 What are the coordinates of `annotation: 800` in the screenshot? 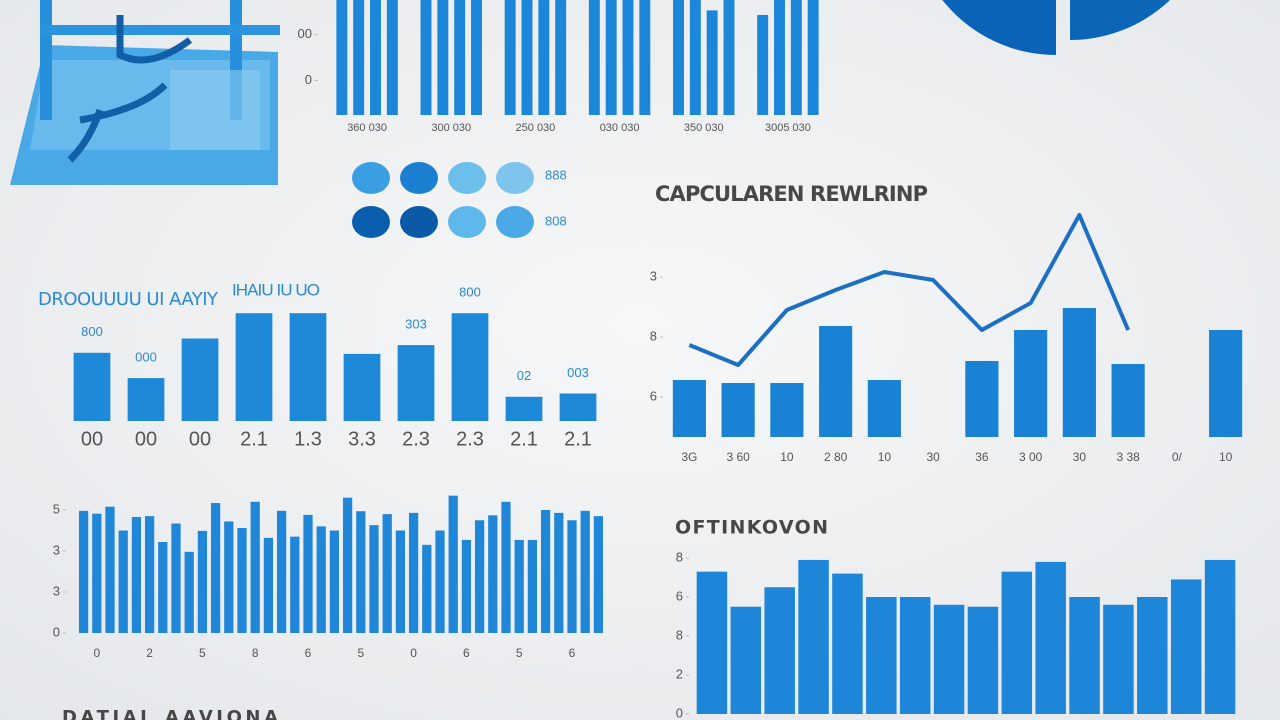 It's located at (92, 331).